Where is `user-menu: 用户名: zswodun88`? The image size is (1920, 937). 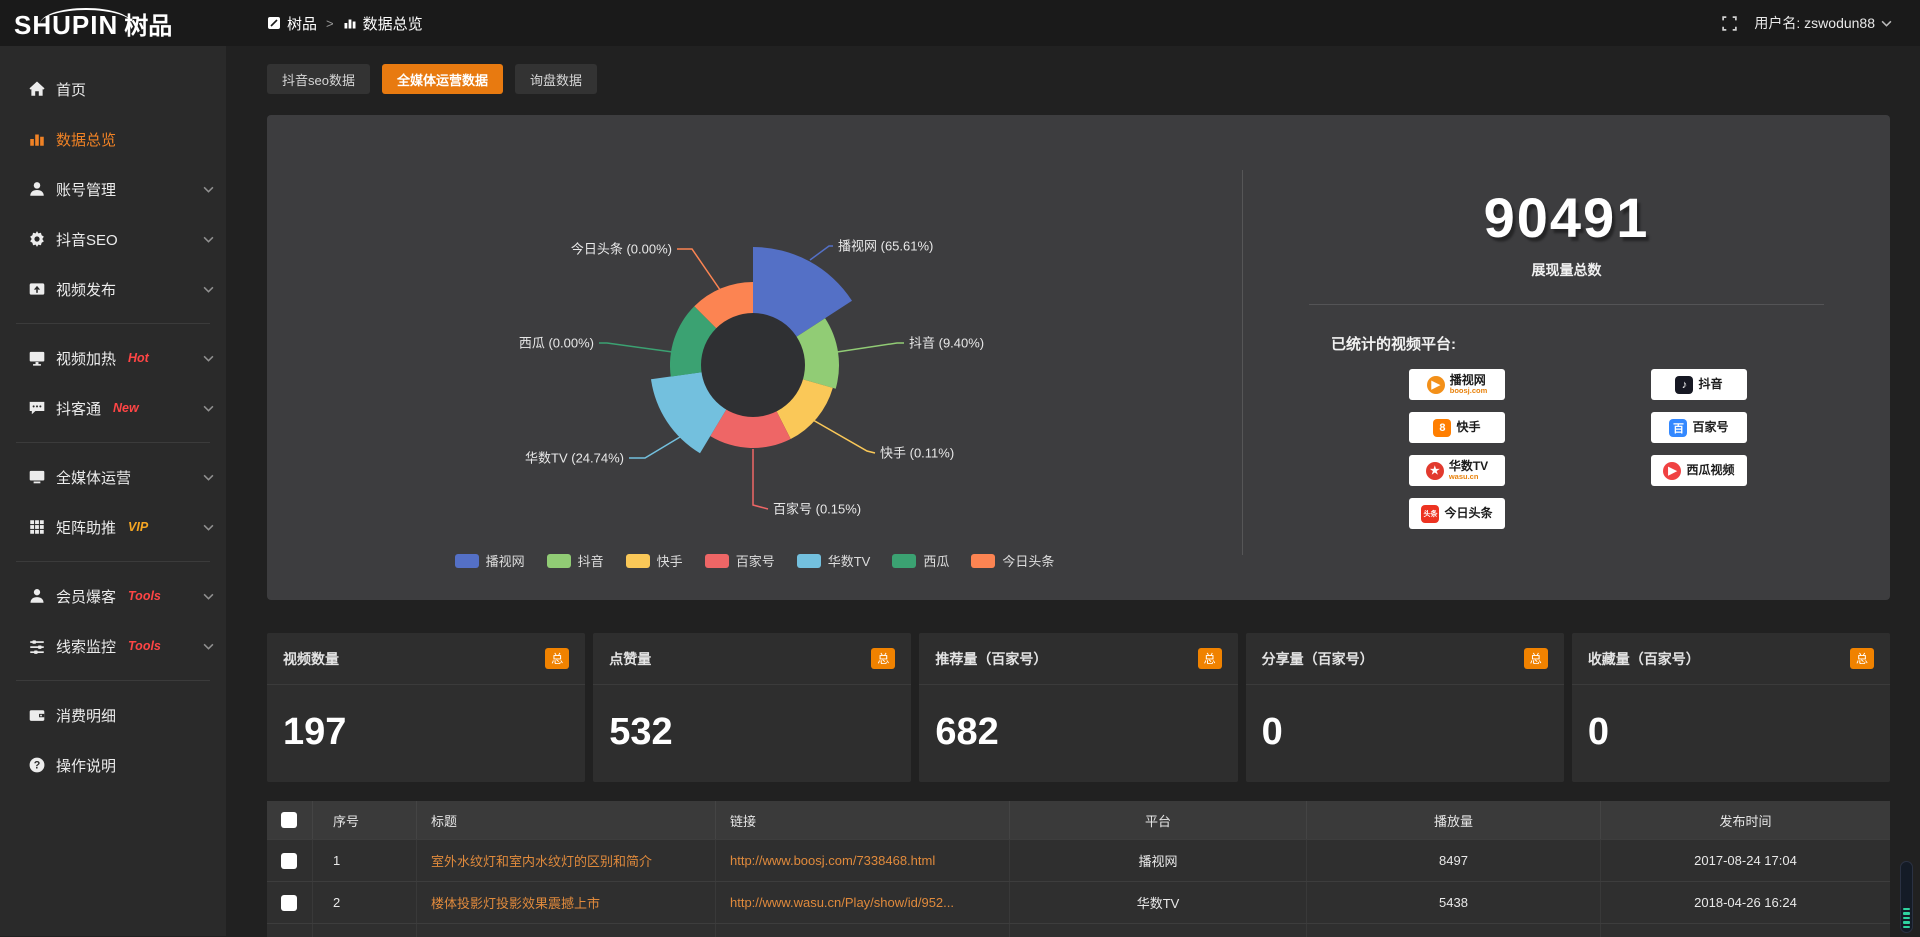
user-menu: 用户名: zswodun88 is located at coordinates (1823, 23).